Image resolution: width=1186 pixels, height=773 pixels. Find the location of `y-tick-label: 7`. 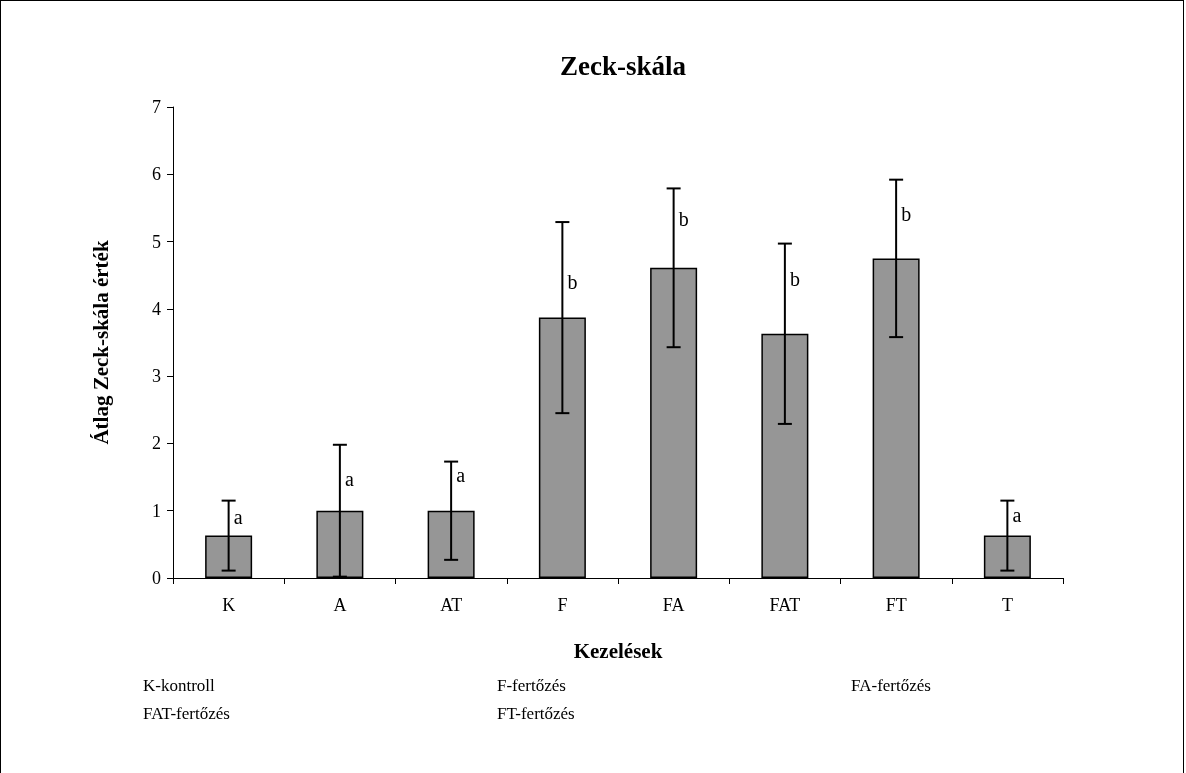

y-tick-label: 7 is located at coordinates (156, 107).